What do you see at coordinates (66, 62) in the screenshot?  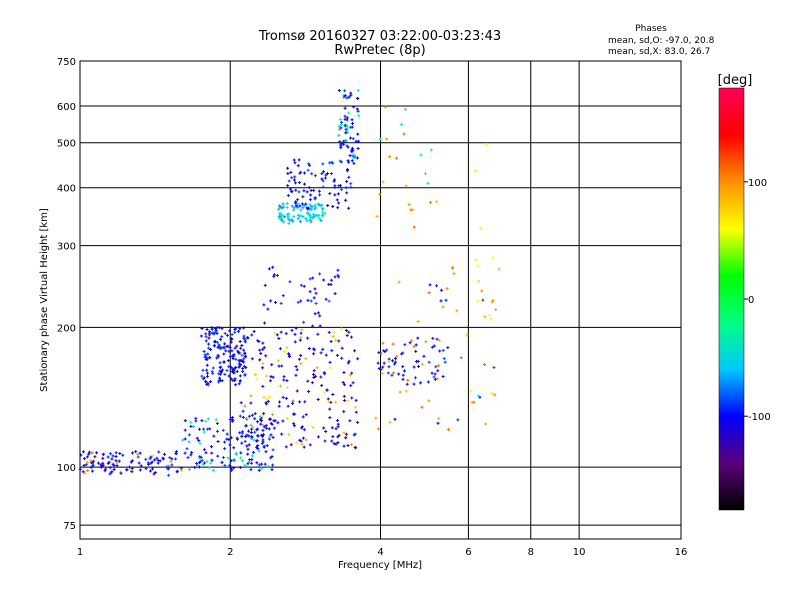 I see `y-tick-label: 750` at bounding box center [66, 62].